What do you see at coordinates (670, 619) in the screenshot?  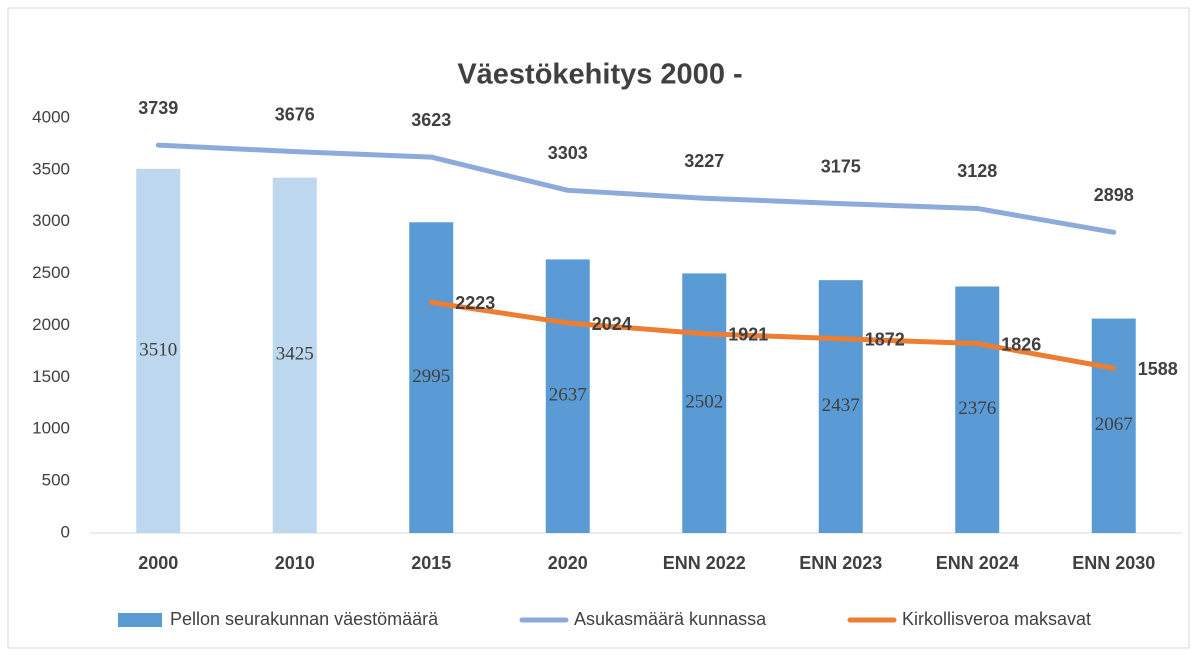 I see `legend-label: Asukasmäärä kunnassa` at bounding box center [670, 619].